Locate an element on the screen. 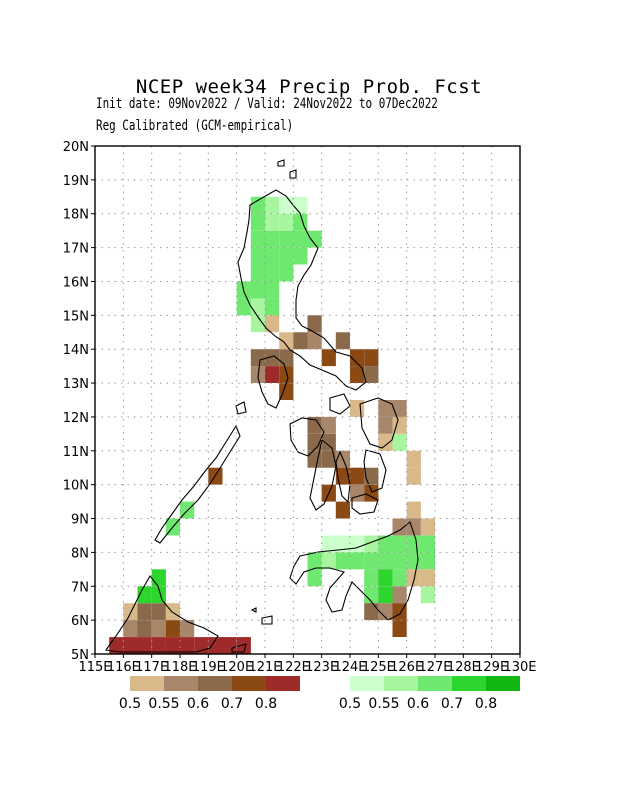  legend-label-dry: 0.6 is located at coordinates (198, 704).